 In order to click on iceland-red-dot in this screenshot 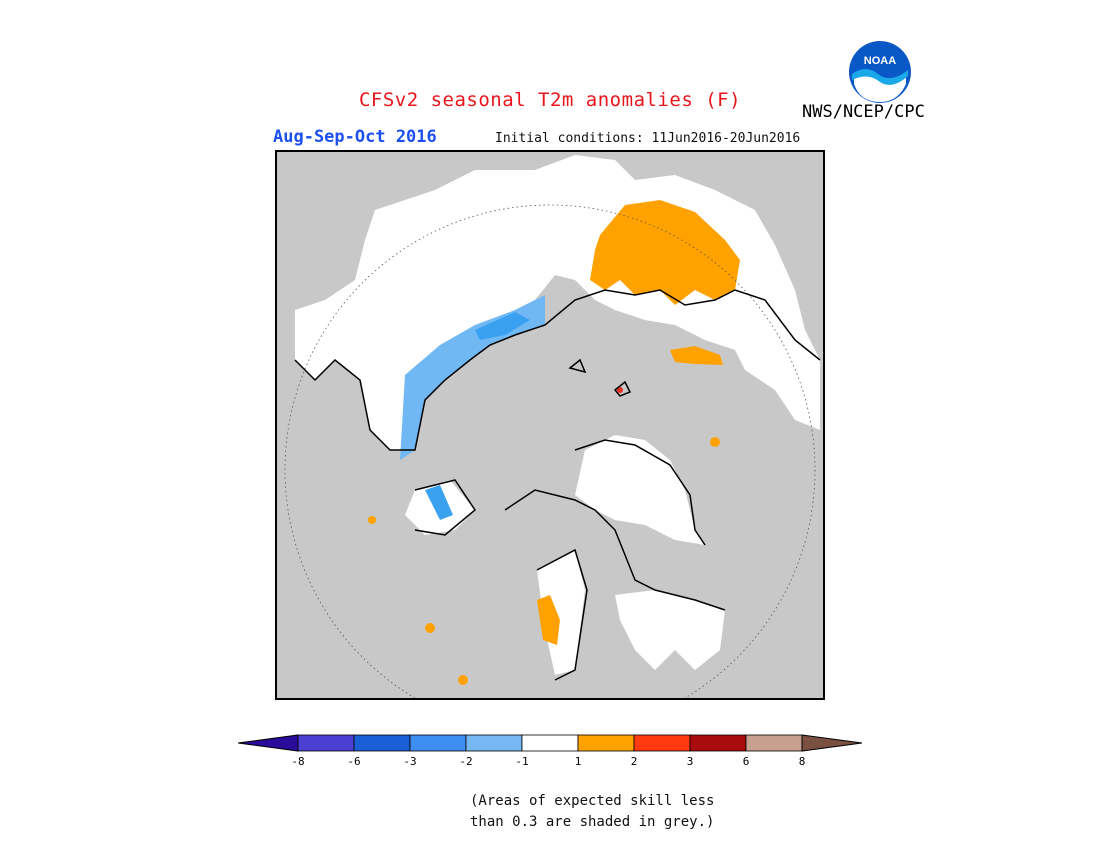, I will do `click(620, 390)`.